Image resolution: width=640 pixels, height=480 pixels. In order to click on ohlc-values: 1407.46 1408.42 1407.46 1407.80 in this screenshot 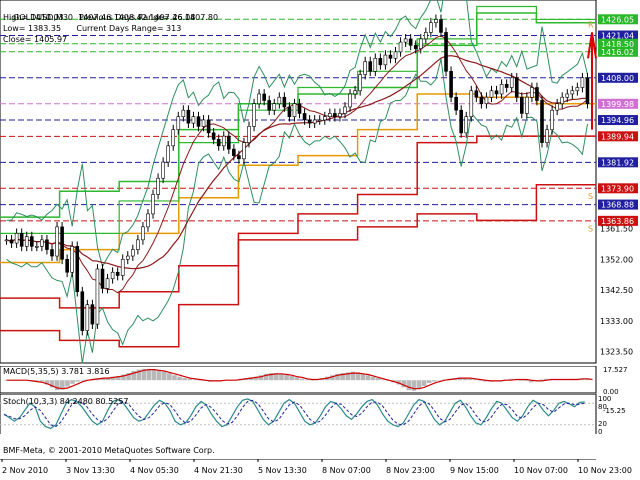, I will do `click(148, 17)`.